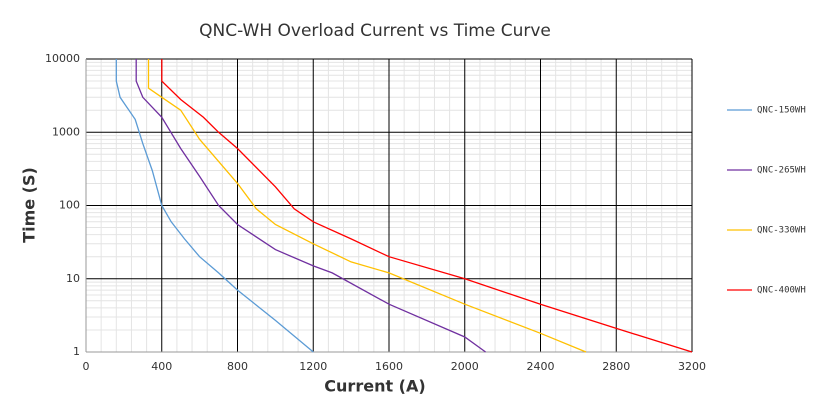 The width and height of the screenshot is (823, 407). What do you see at coordinates (692, 366) in the screenshot?
I see `x-tick-label: 3200` at bounding box center [692, 366].